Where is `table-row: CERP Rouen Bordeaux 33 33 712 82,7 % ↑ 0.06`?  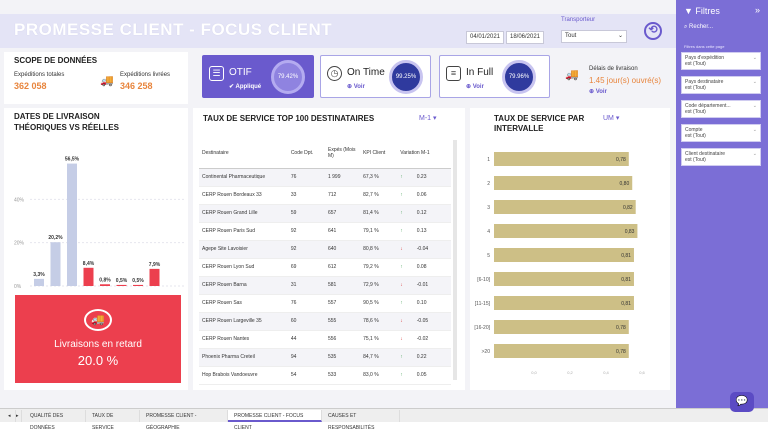 table-row: CERP Rouen Bordeaux 33 33 712 82,7 % ↑ 0.06 is located at coordinates (325, 195).